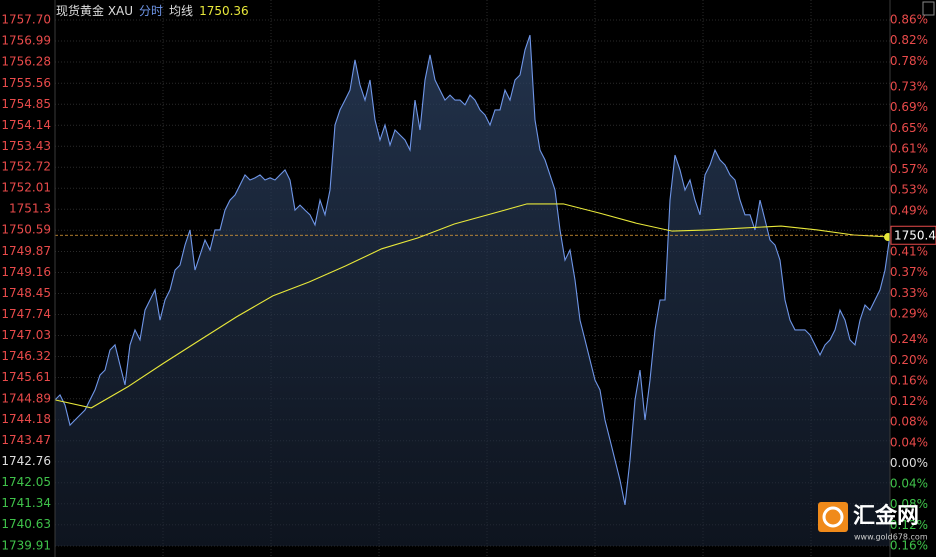  I want to click on y2-tick-label: 0.29%, so click(909, 313).